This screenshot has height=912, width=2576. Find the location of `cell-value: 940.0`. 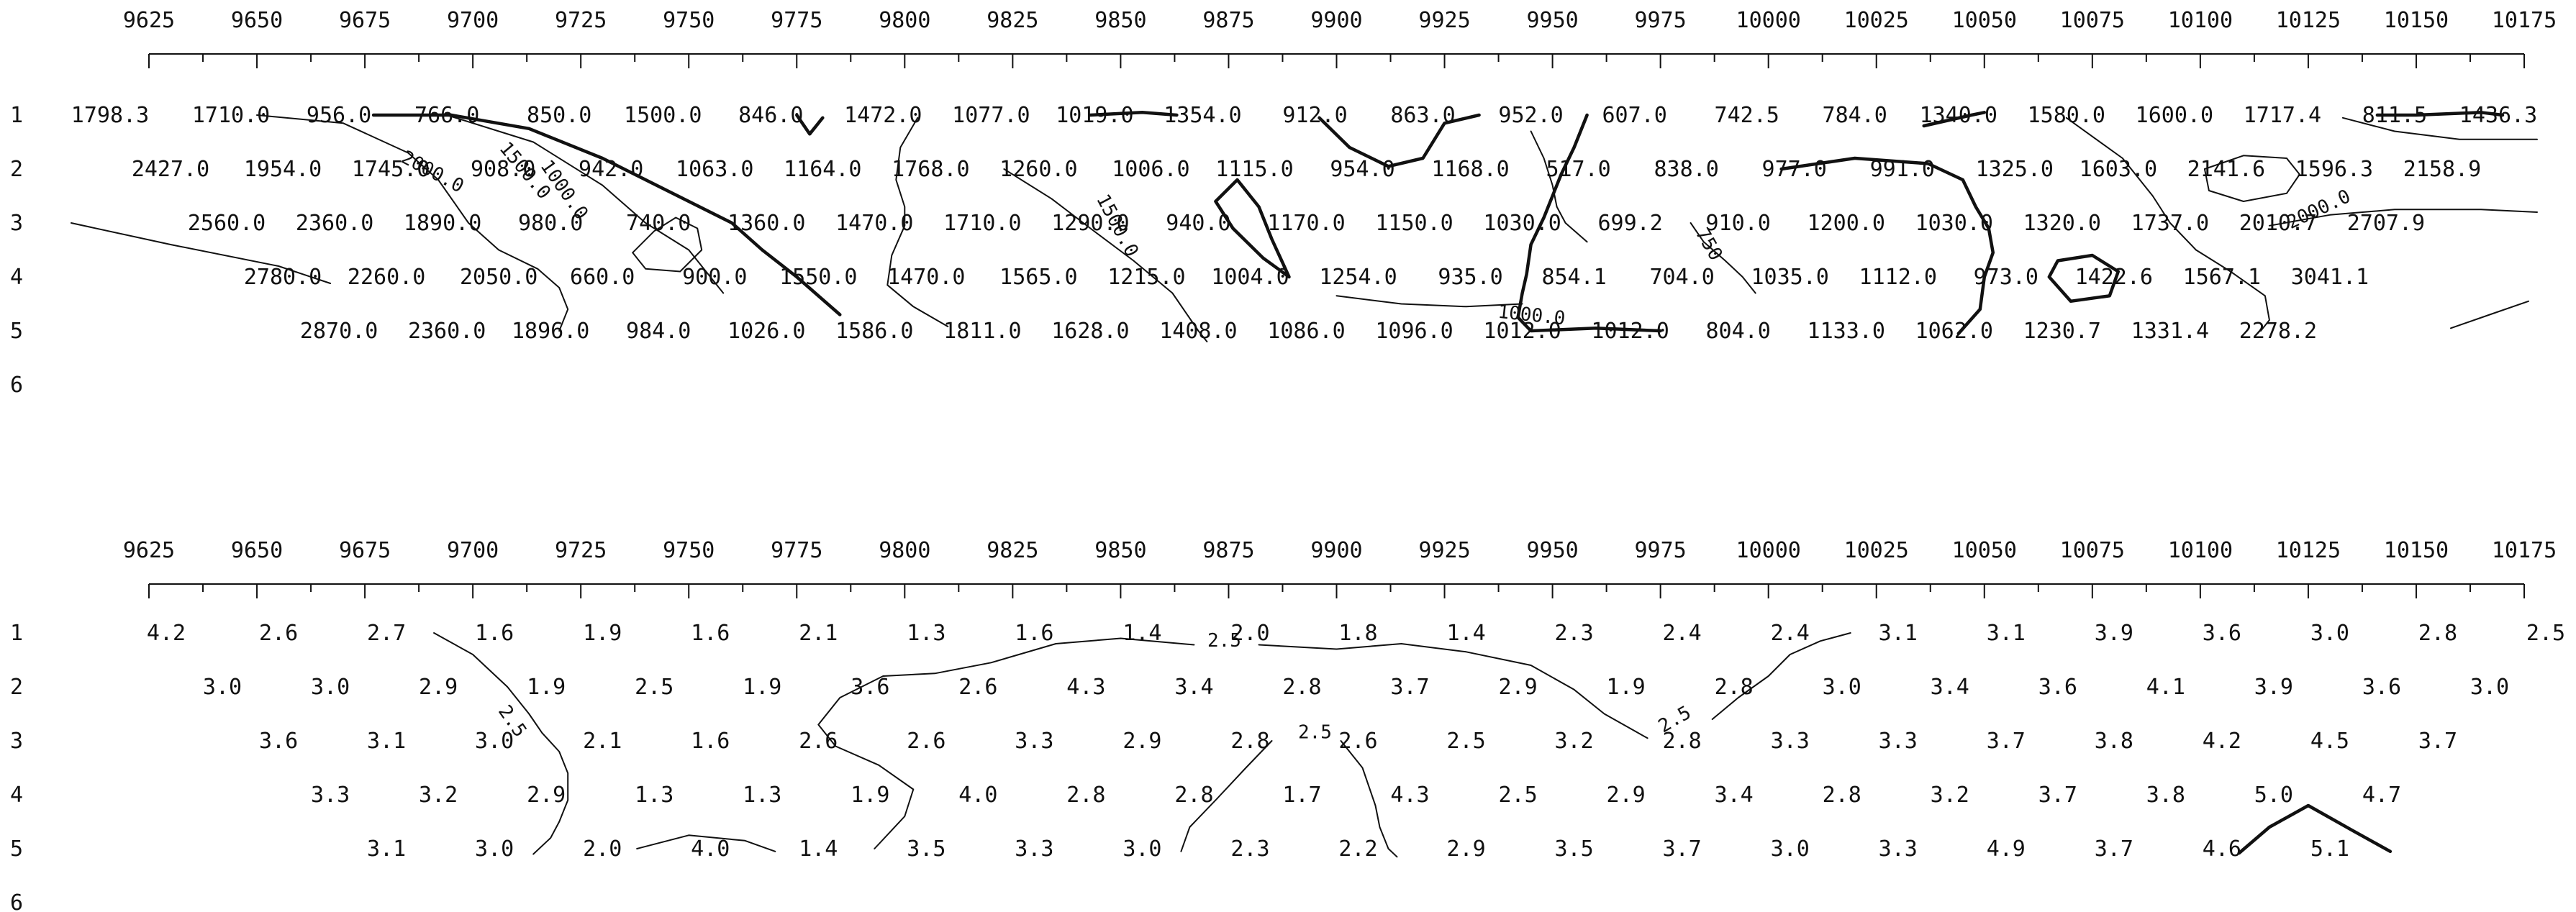

cell-value: 940.0 is located at coordinates (1198, 223).